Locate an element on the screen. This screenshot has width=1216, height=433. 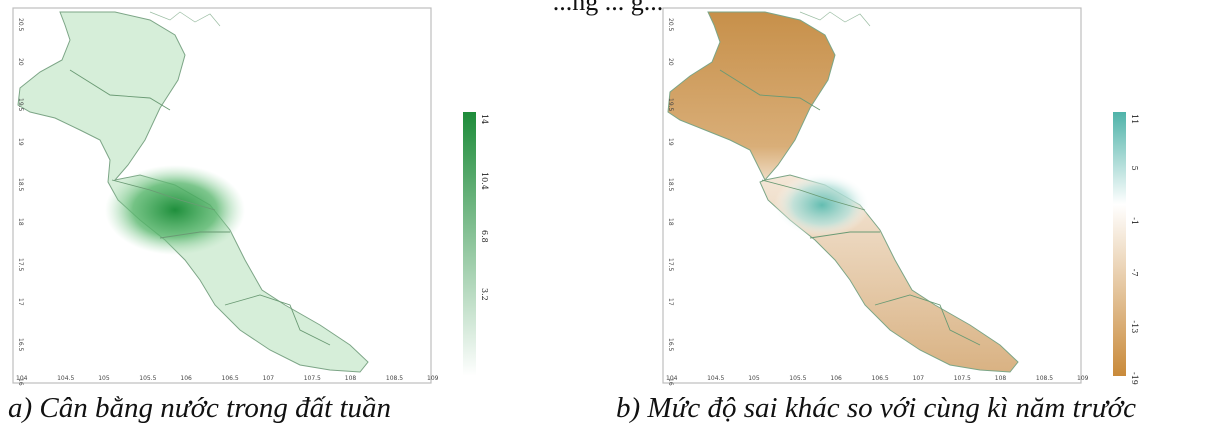
colorbar-tick-label: 11 is located at coordinates (1134, 119).